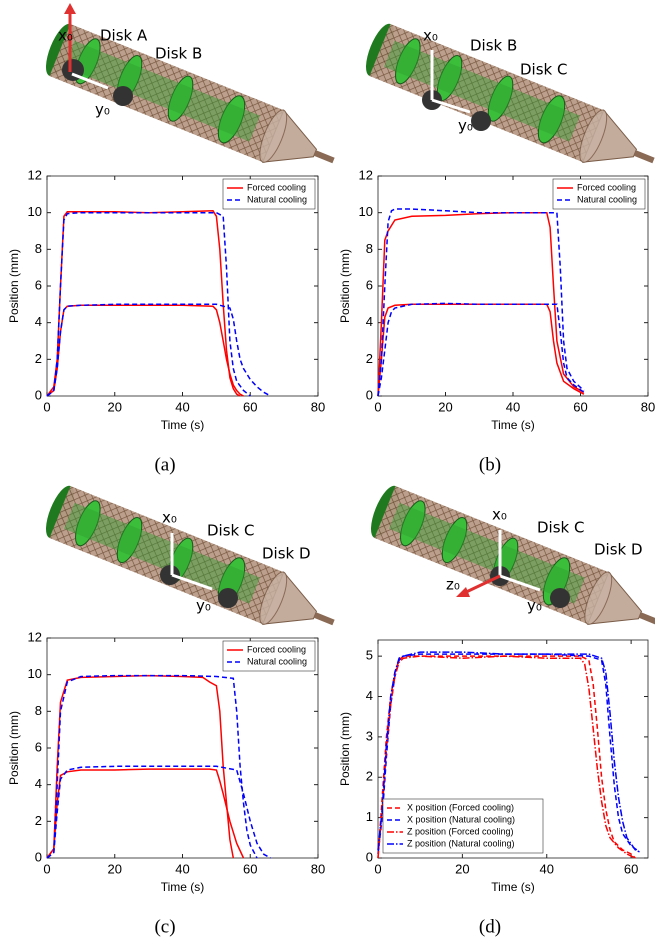  What do you see at coordinates (369, 735) in the screenshot?
I see `y-tick-label: 3` at bounding box center [369, 735].